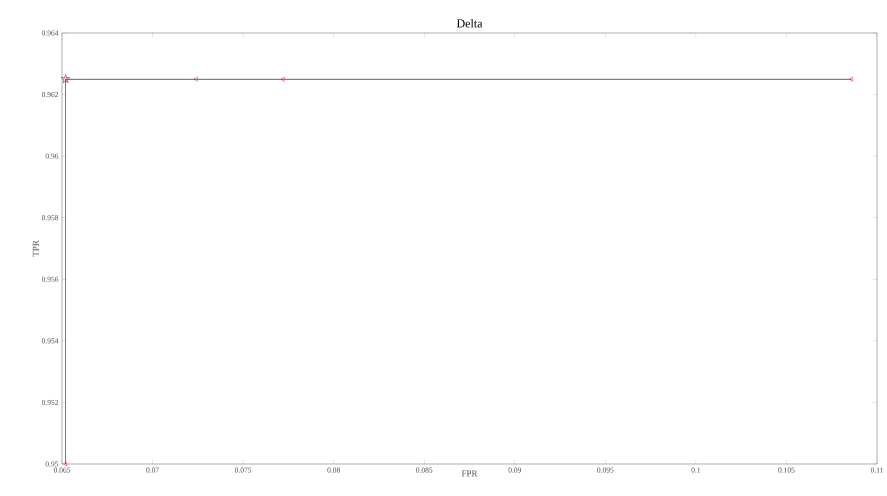 This screenshot has height=496, width=887. What do you see at coordinates (469, 23) in the screenshot?
I see `chart-title: Delta` at bounding box center [469, 23].